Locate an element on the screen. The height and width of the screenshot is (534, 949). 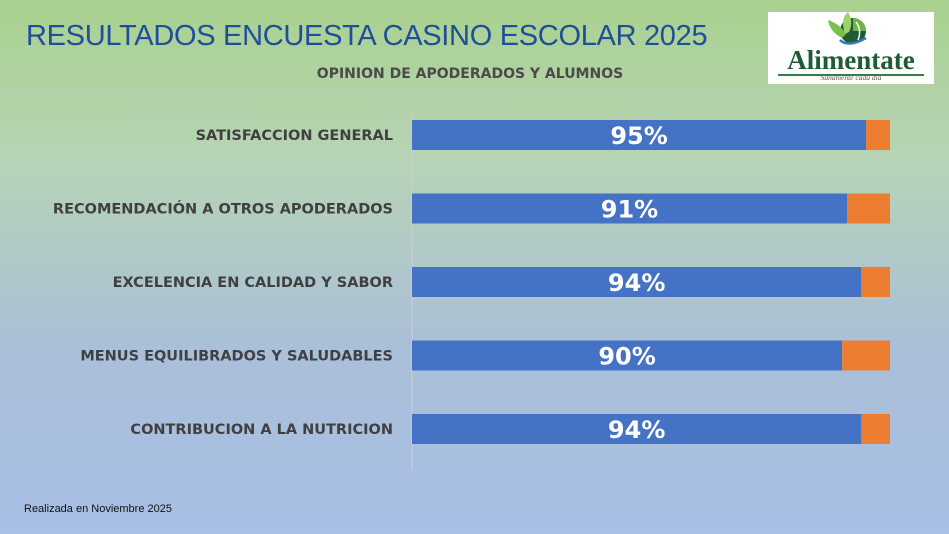
data-label: 95% is located at coordinates (638, 136).